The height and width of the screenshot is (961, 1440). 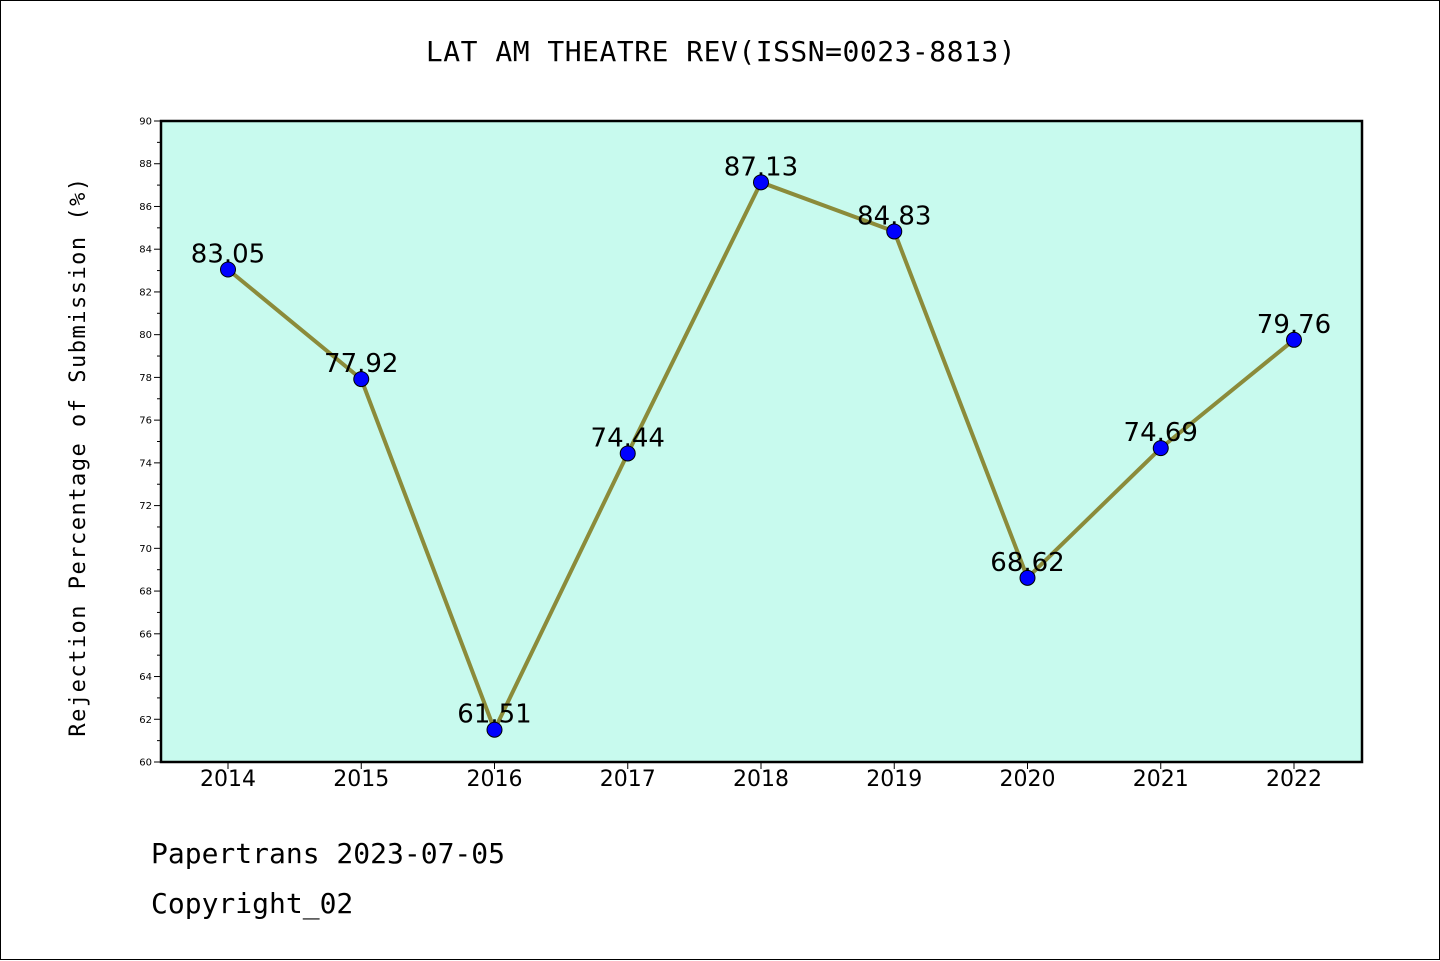 I want to click on y-tick-label: 66, so click(x=145, y=634).